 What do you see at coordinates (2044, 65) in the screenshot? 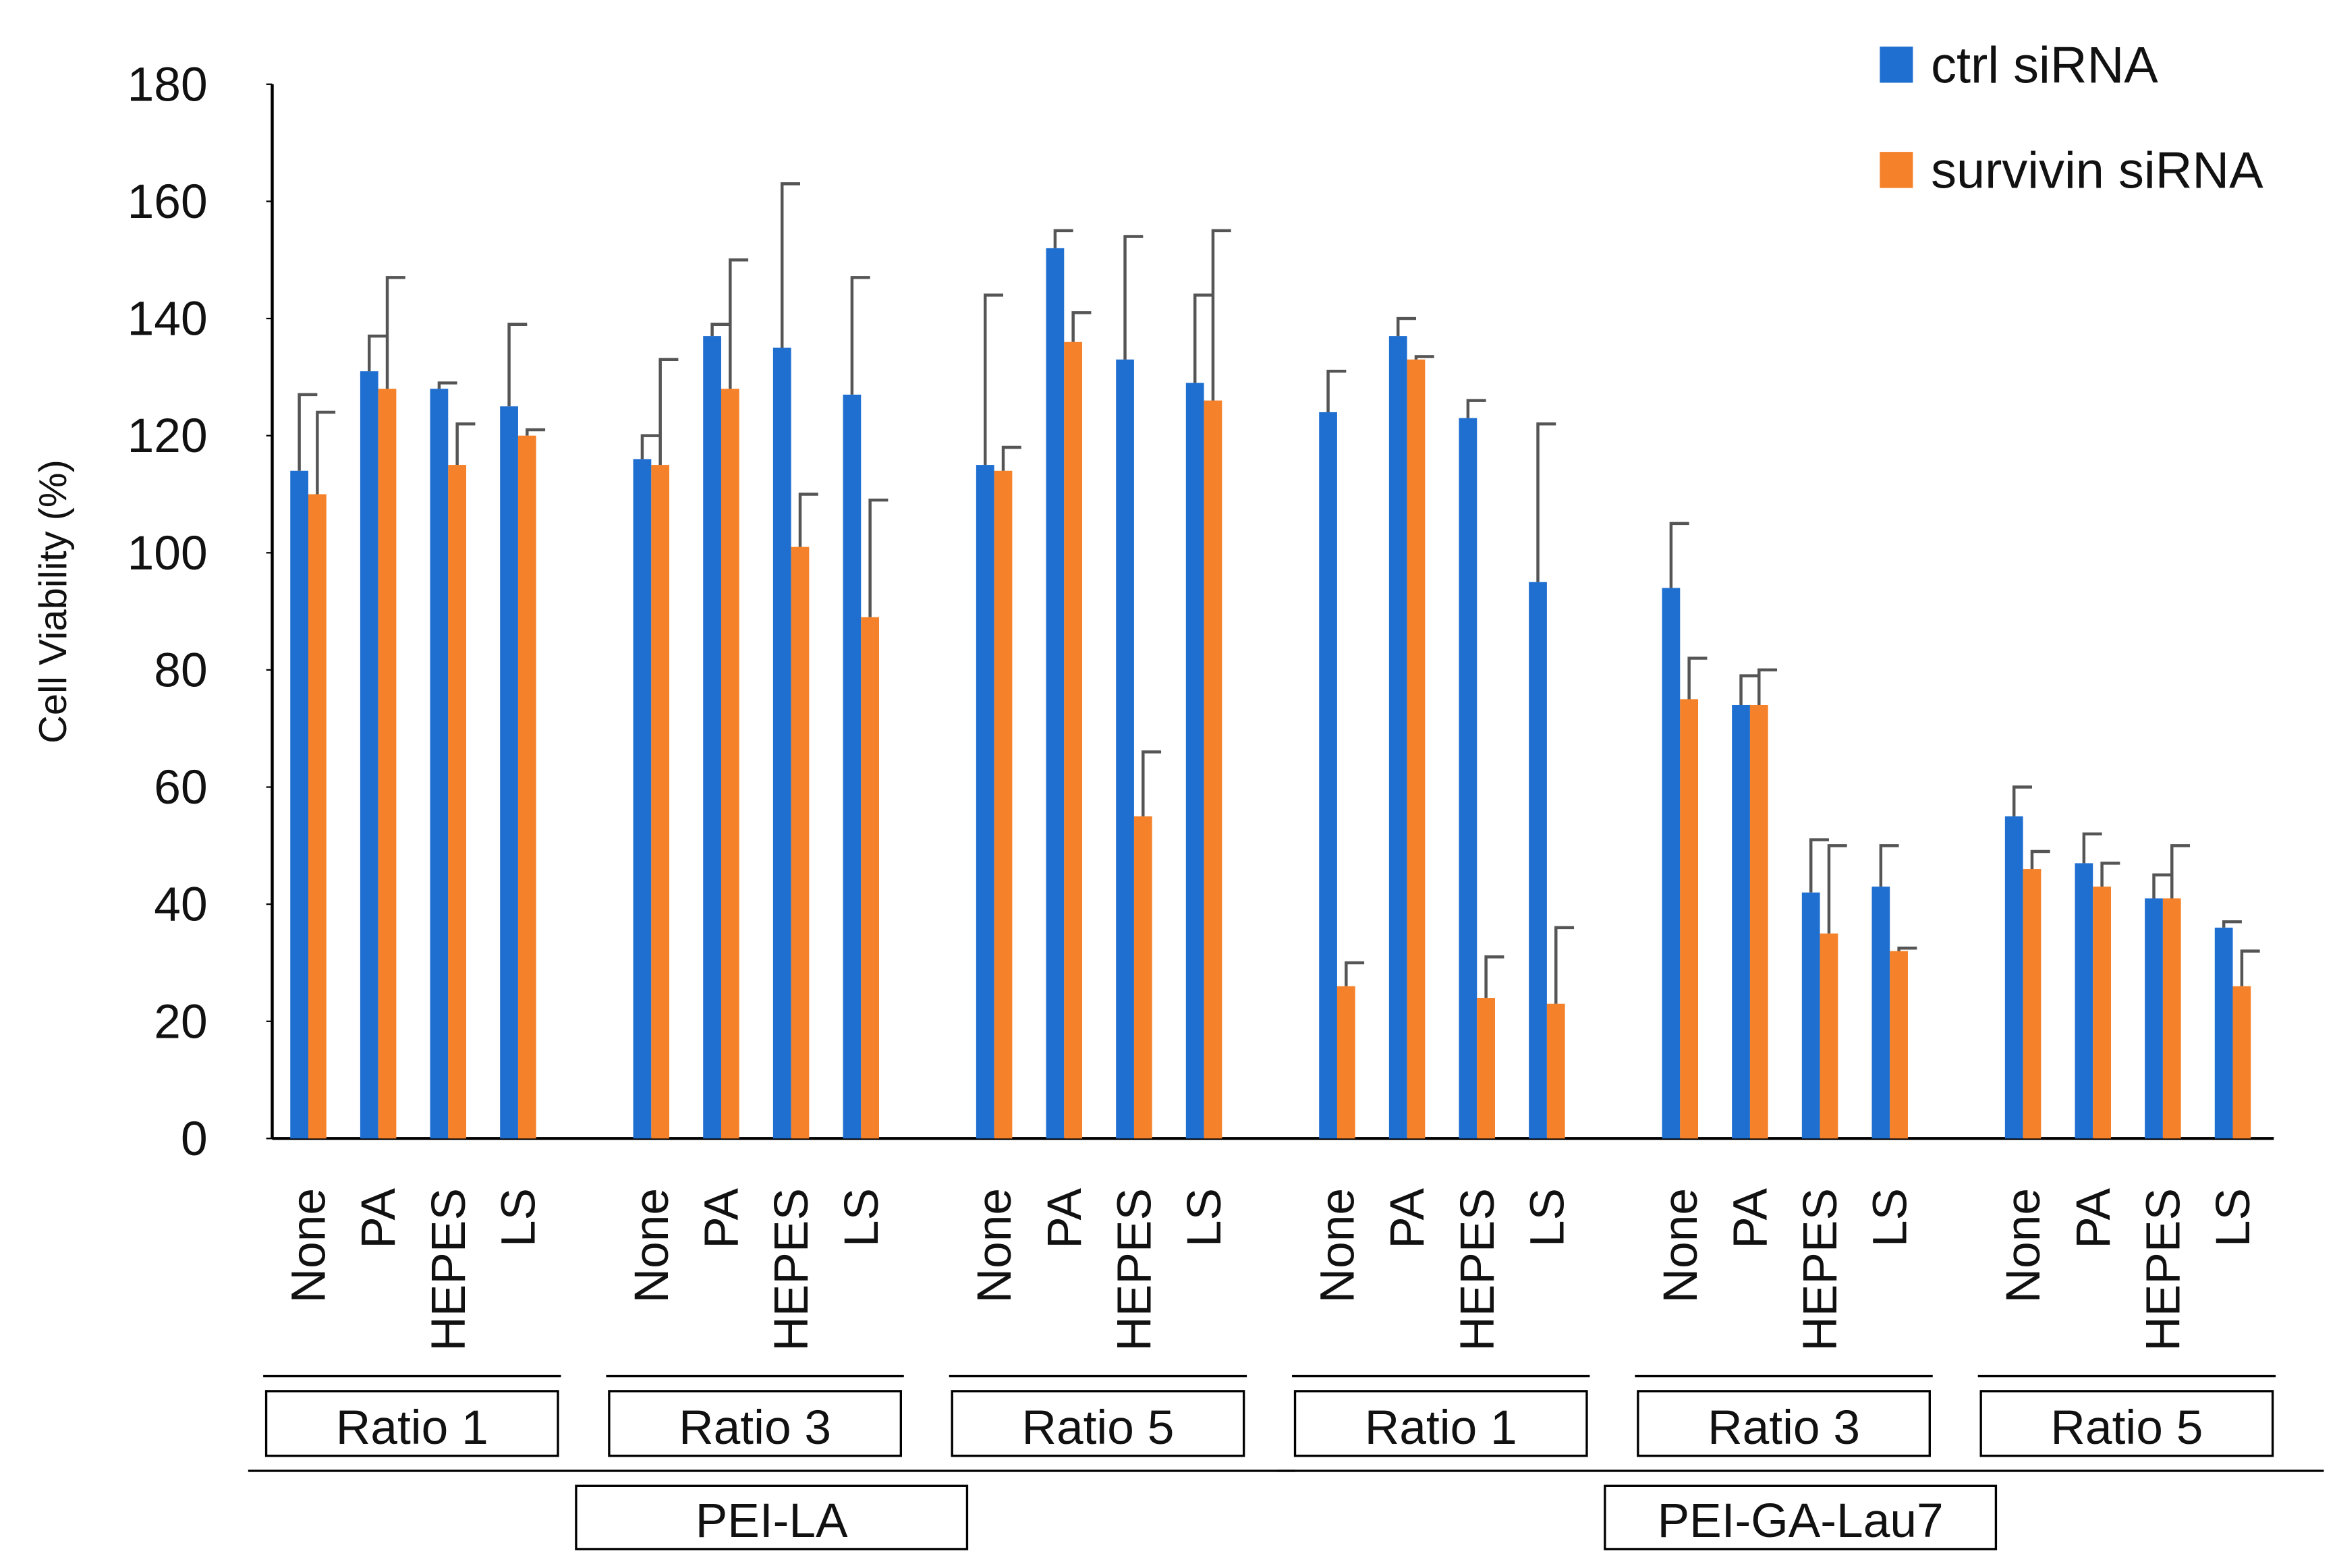
I see `legend-label: ctrl siRNA` at bounding box center [2044, 65].